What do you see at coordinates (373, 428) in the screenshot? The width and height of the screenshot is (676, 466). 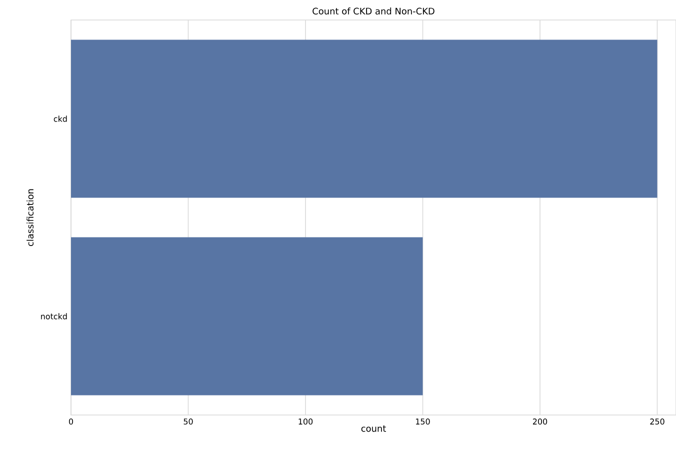 I see `x-axis-title: count` at bounding box center [373, 428].